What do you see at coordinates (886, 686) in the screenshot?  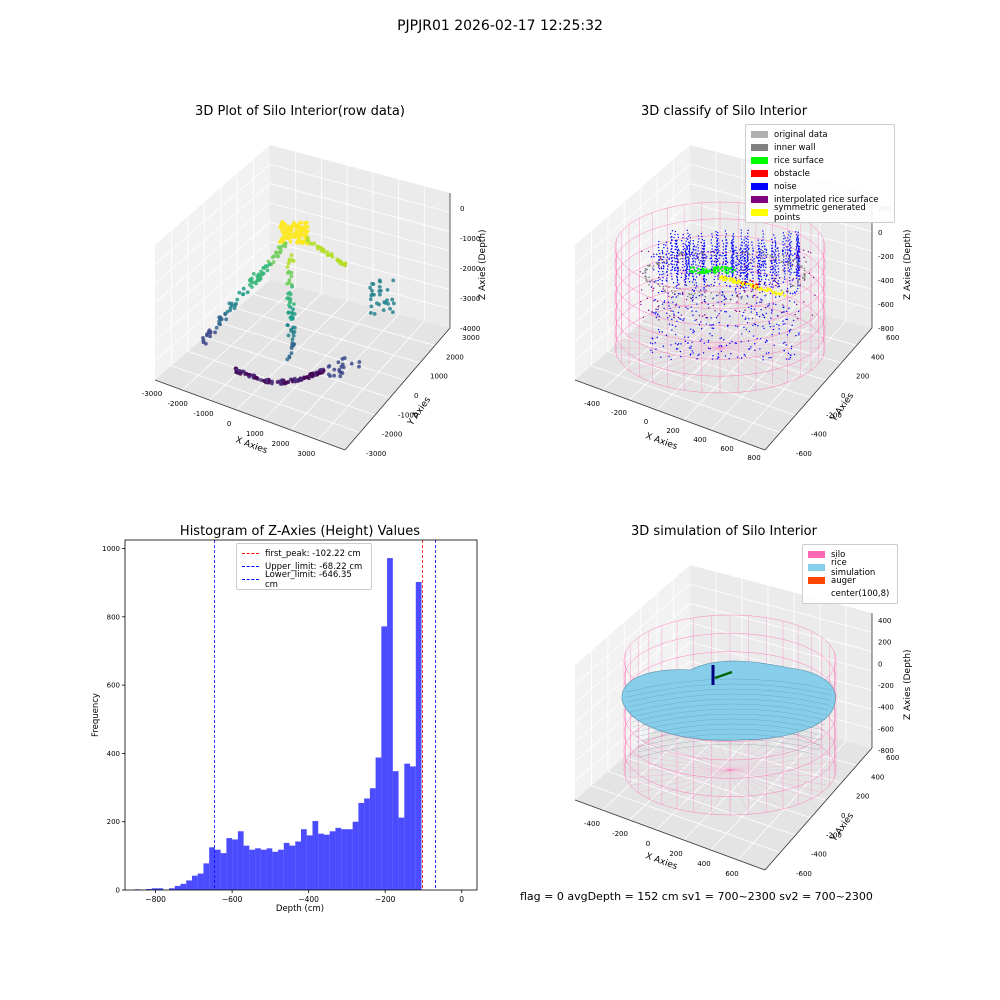 I see `simulation-z-tick: -200` at bounding box center [886, 686].